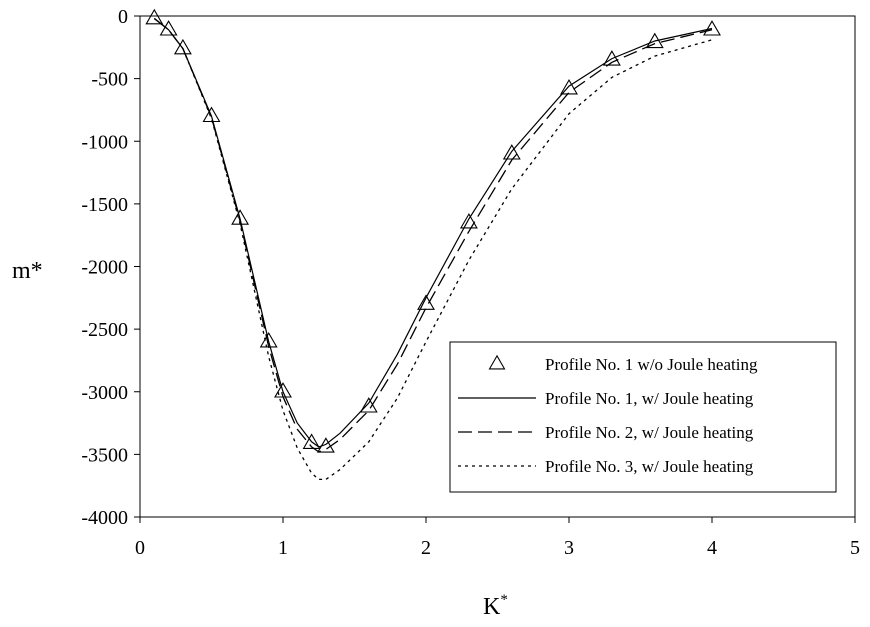 This screenshot has height=627, width=870. What do you see at coordinates (27, 271) in the screenshot?
I see `y-axis-label: m*` at bounding box center [27, 271].